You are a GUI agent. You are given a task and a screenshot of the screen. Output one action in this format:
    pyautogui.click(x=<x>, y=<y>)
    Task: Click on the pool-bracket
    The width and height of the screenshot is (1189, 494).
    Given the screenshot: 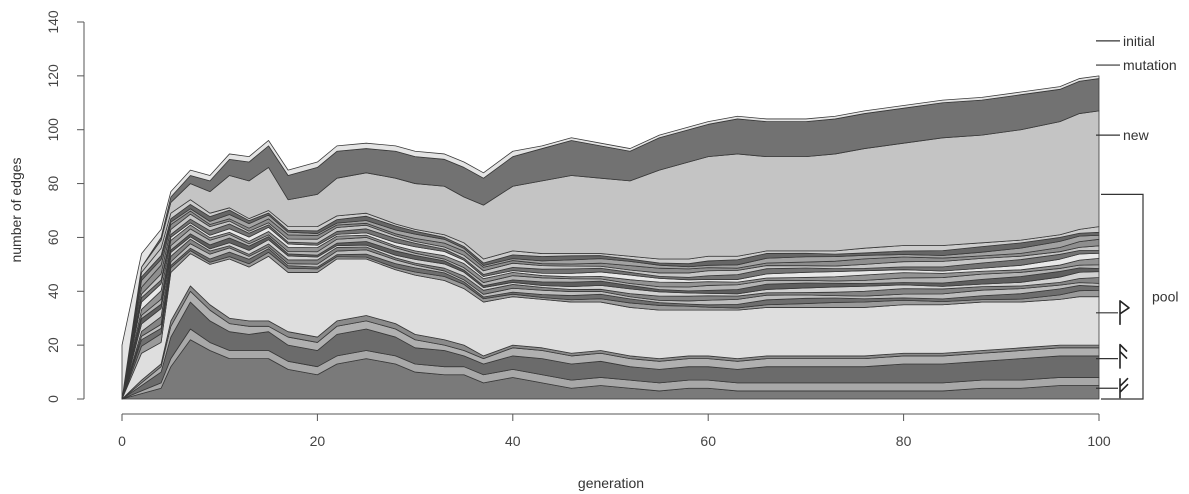 What is the action you would take?
    pyautogui.click(x=1122, y=296)
    